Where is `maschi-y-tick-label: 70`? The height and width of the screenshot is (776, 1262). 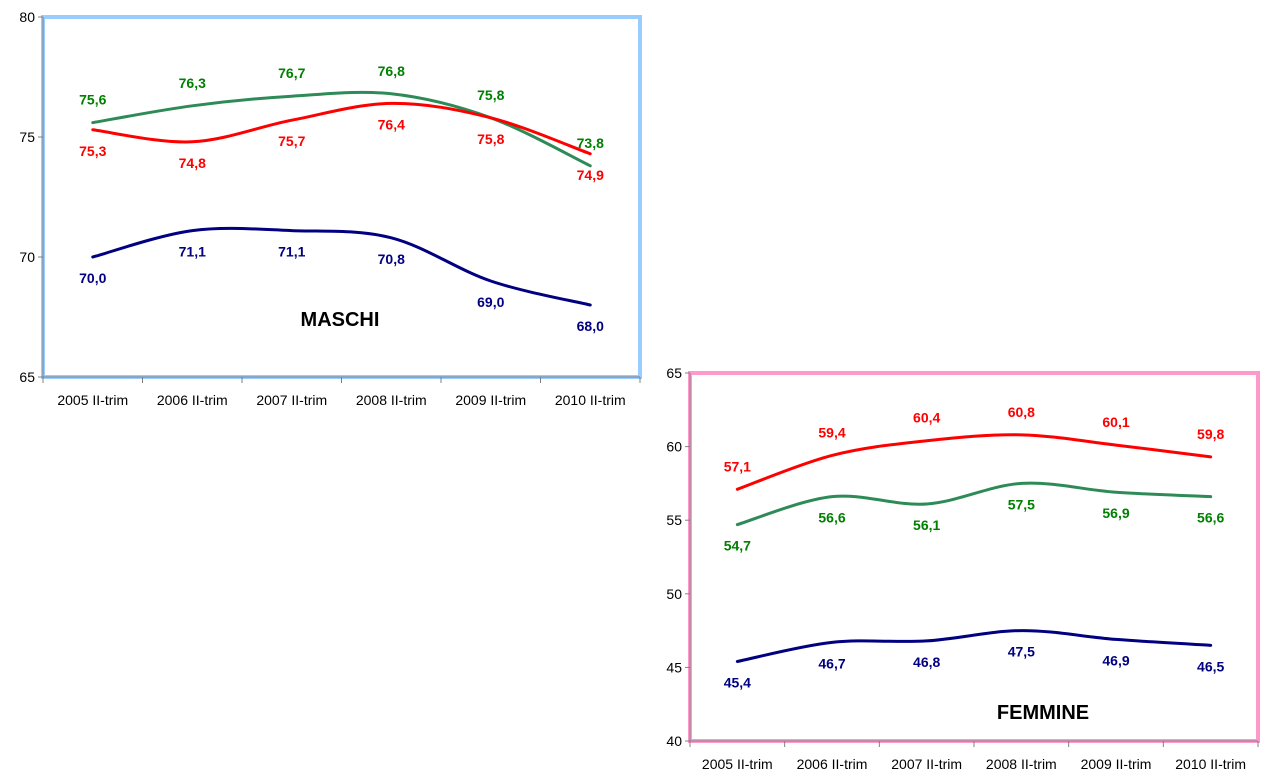
maschi-y-tick-label: 70 is located at coordinates (27, 257).